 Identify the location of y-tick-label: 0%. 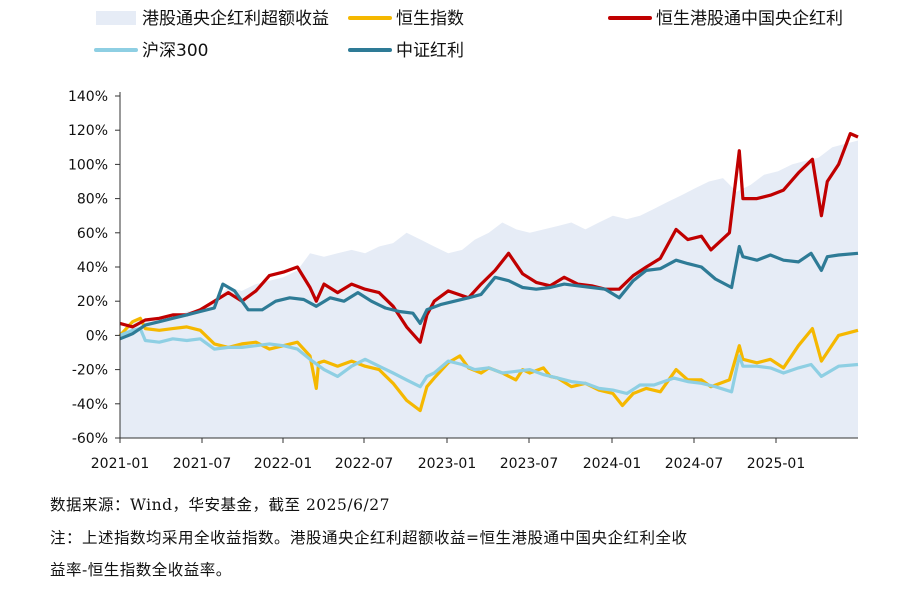
(97, 336).